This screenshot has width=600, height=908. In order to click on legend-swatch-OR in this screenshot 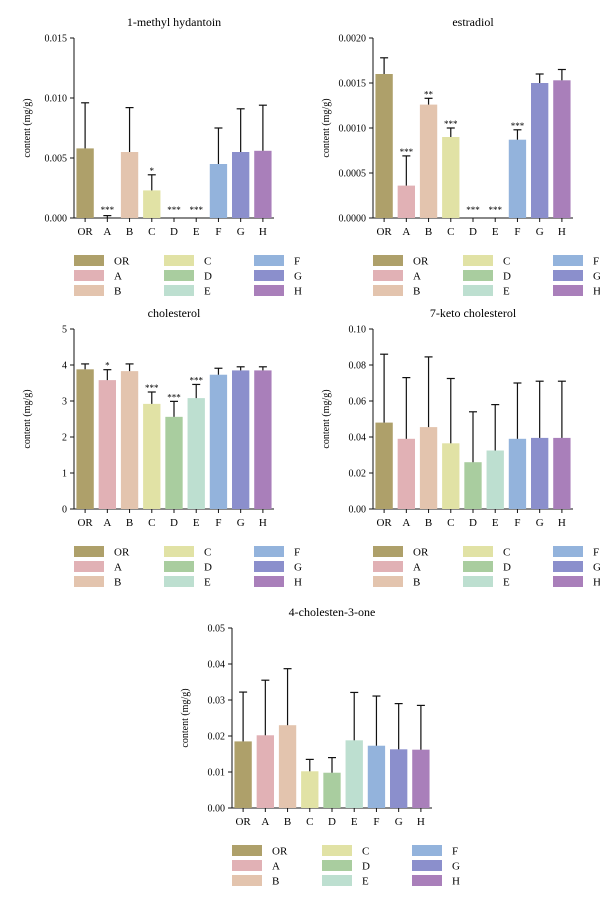, I will do `click(388, 551)`.